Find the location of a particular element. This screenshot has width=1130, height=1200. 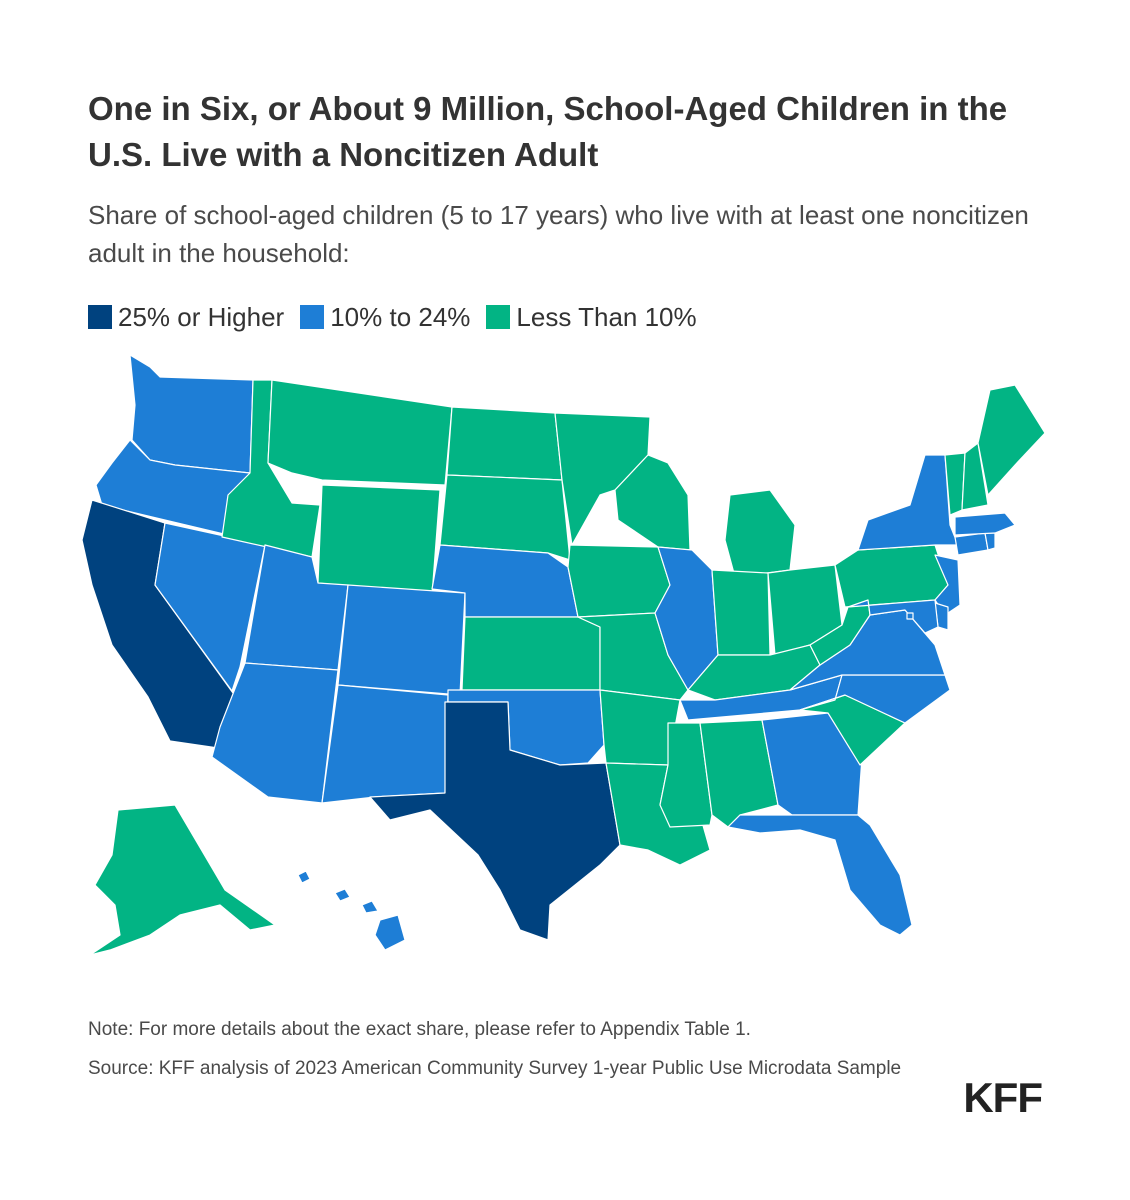

legend: 25% or Higher 10% to 24% Less Than 10% is located at coordinates (400, 317).